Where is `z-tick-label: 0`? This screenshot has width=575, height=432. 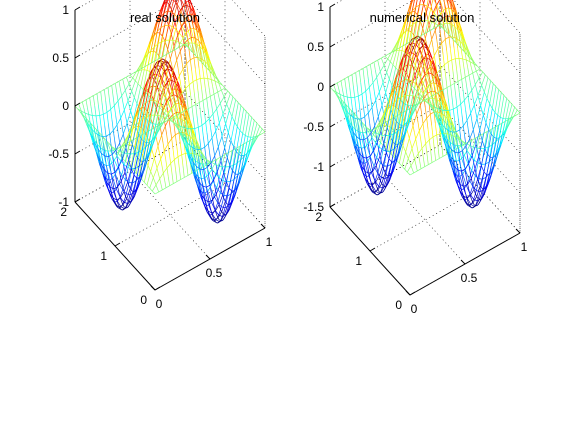 z-tick-label: 0 is located at coordinates (65, 106).